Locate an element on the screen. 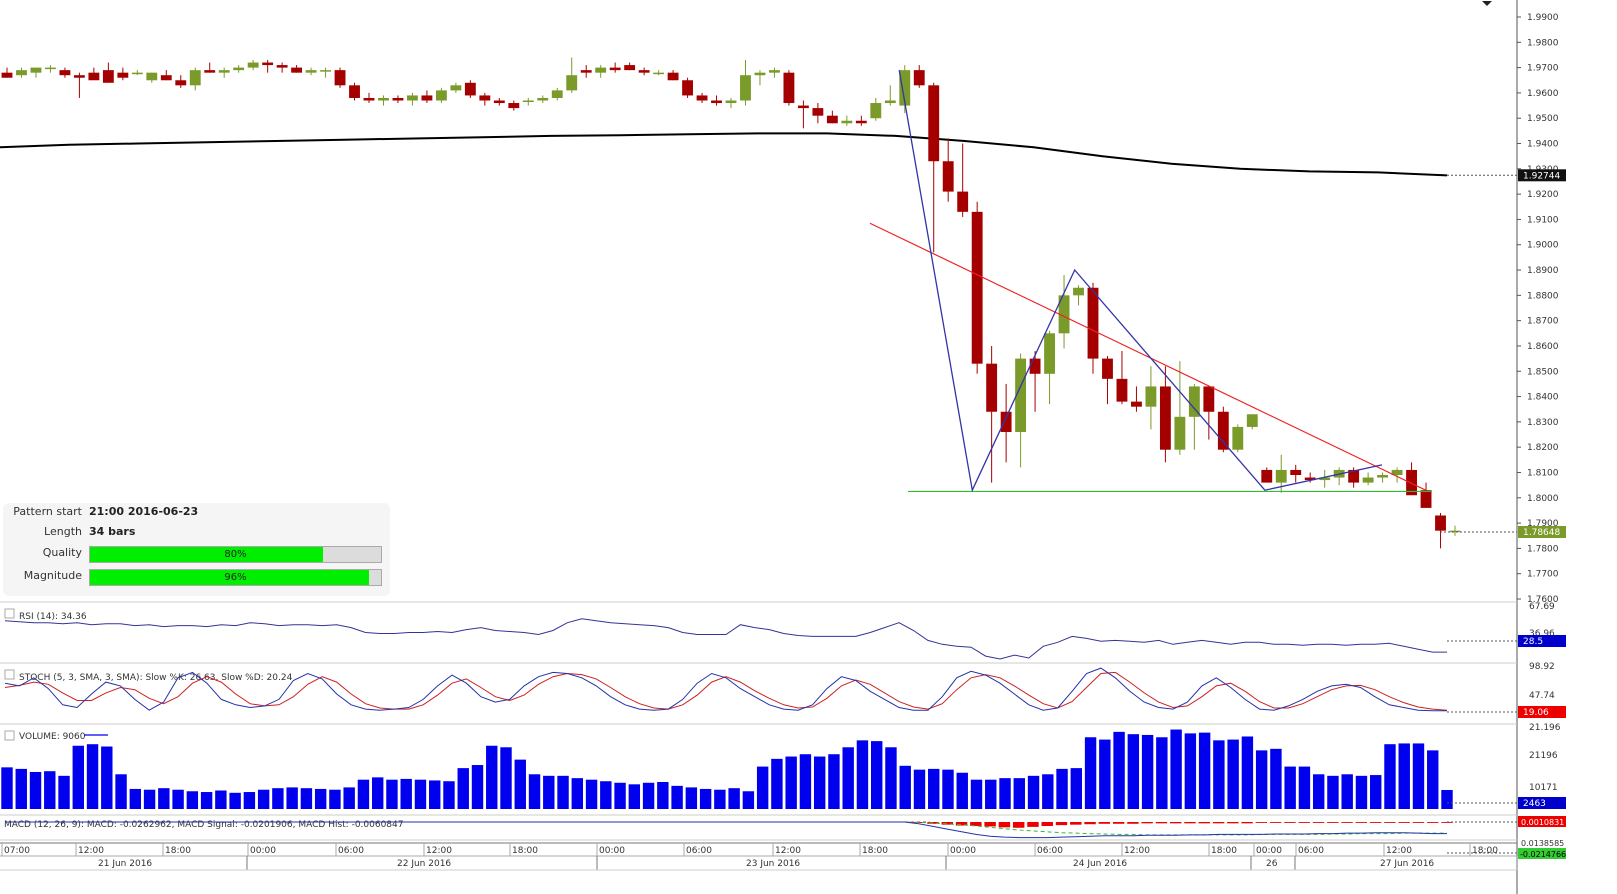  stoch-last-box is located at coordinates (1542, 712).